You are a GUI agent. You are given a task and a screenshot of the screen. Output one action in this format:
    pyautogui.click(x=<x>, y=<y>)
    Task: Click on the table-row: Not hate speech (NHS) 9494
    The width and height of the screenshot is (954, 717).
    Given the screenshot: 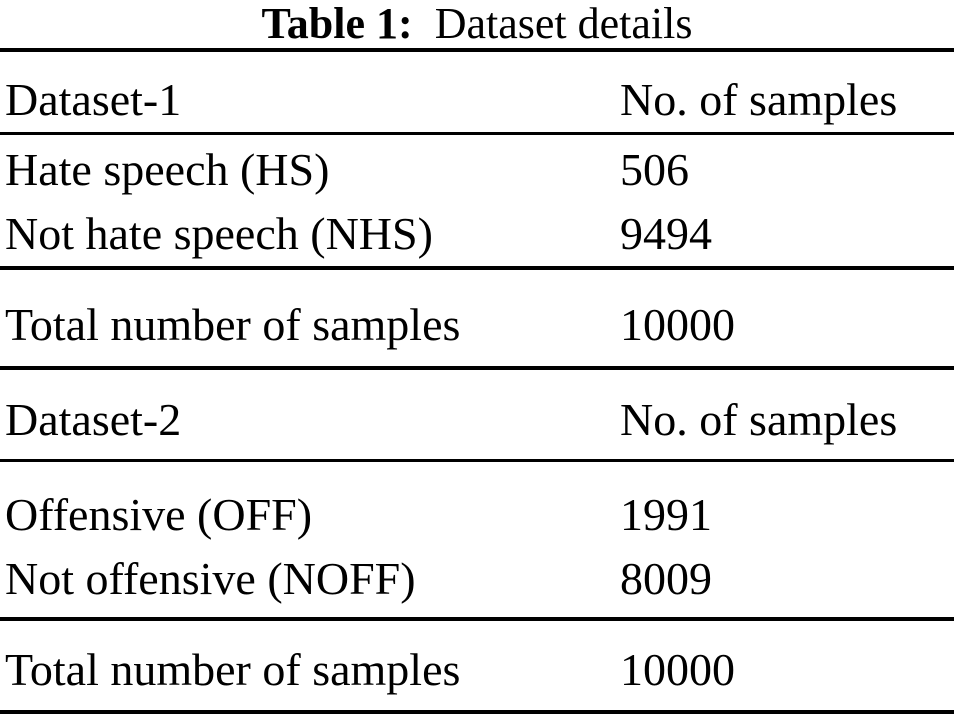 What is the action you would take?
    pyautogui.click(x=477, y=234)
    